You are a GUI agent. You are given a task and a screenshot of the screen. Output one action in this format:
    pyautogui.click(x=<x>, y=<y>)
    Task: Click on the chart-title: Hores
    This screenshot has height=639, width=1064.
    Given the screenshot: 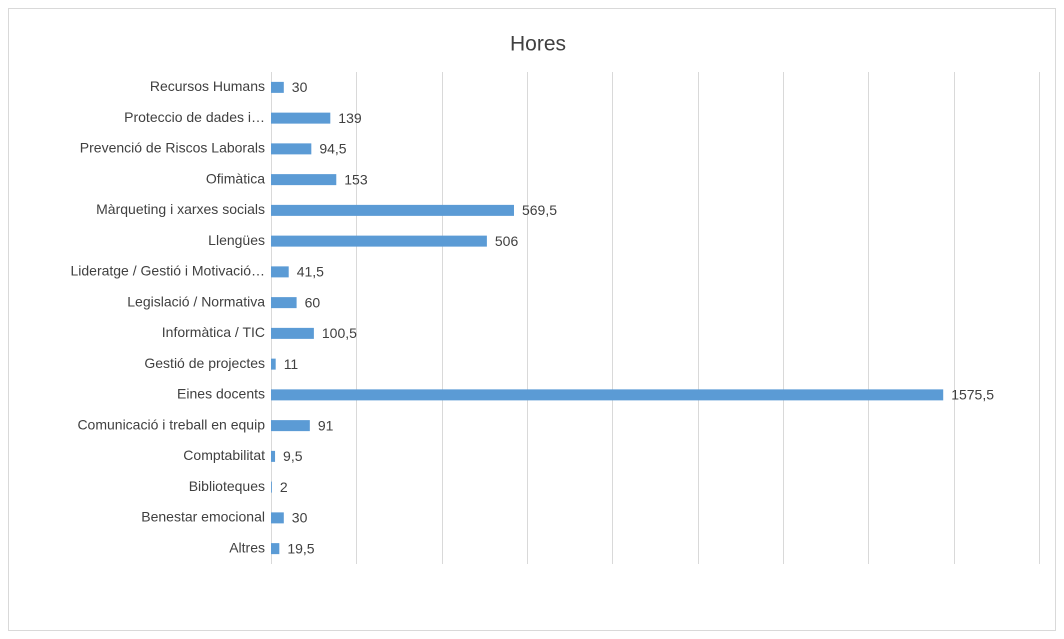 What is the action you would take?
    pyautogui.click(x=538, y=44)
    